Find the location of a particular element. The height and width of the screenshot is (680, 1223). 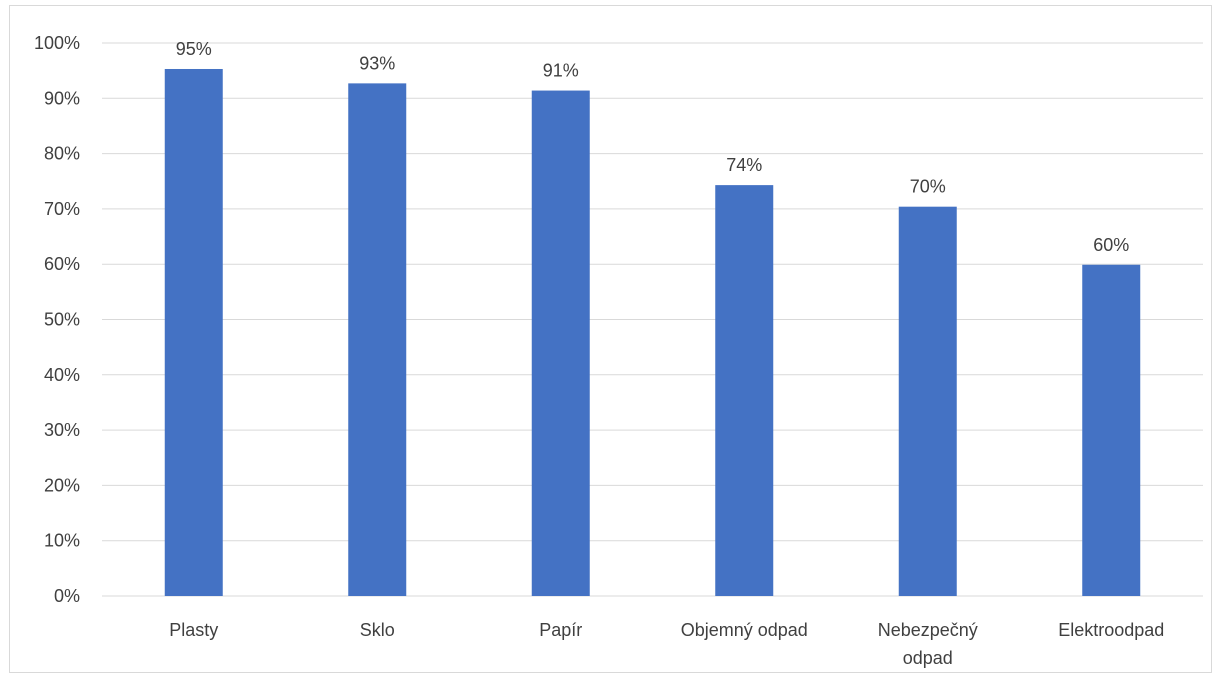

category-label: Papír is located at coordinates (560, 630).